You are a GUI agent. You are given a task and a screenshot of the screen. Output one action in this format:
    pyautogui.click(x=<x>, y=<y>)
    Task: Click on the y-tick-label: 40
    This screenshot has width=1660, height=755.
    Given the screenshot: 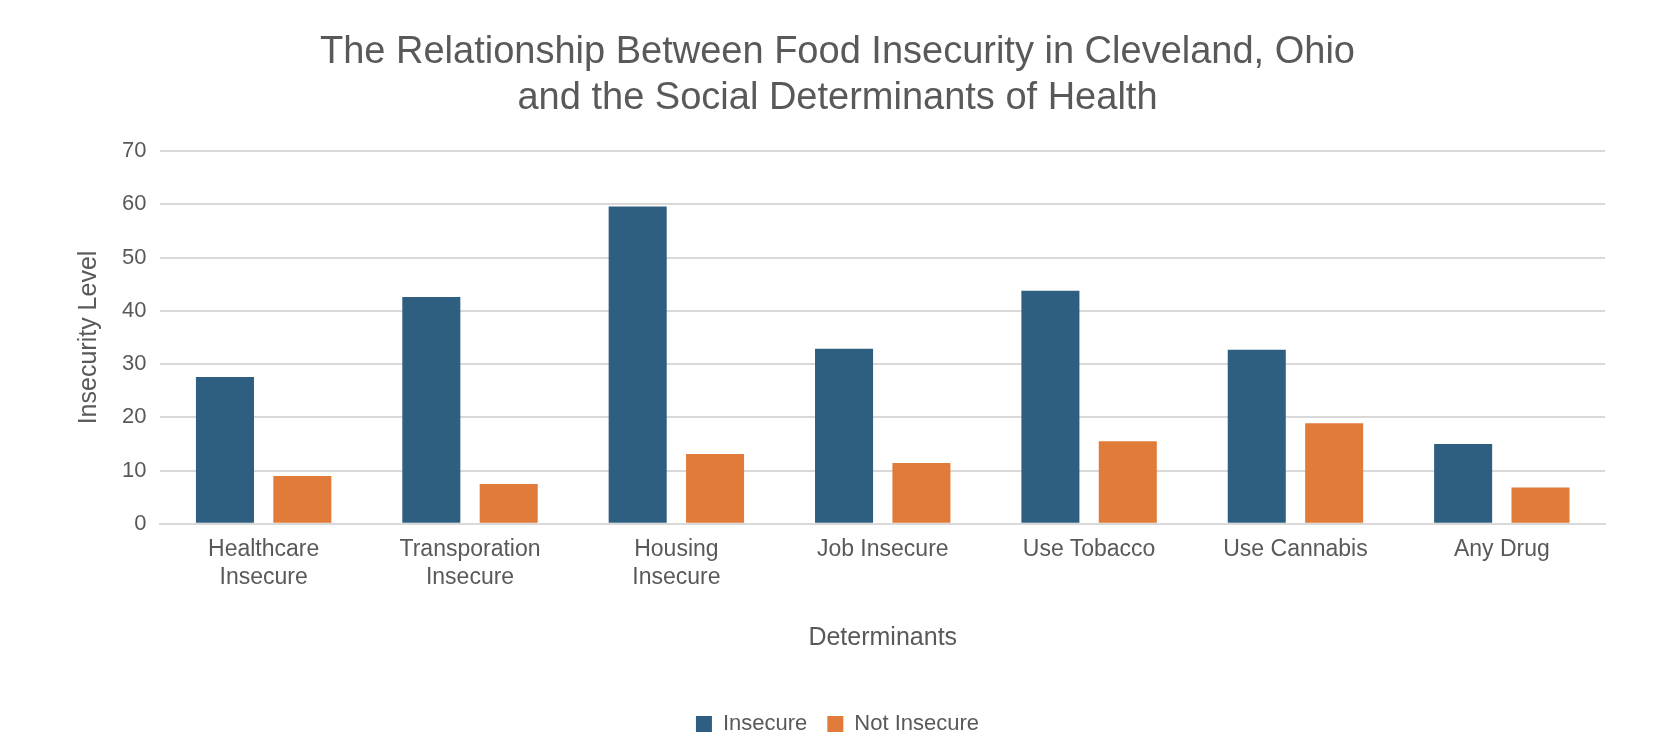 What is the action you would take?
    pyautogui.click(x=134, y=309)
    